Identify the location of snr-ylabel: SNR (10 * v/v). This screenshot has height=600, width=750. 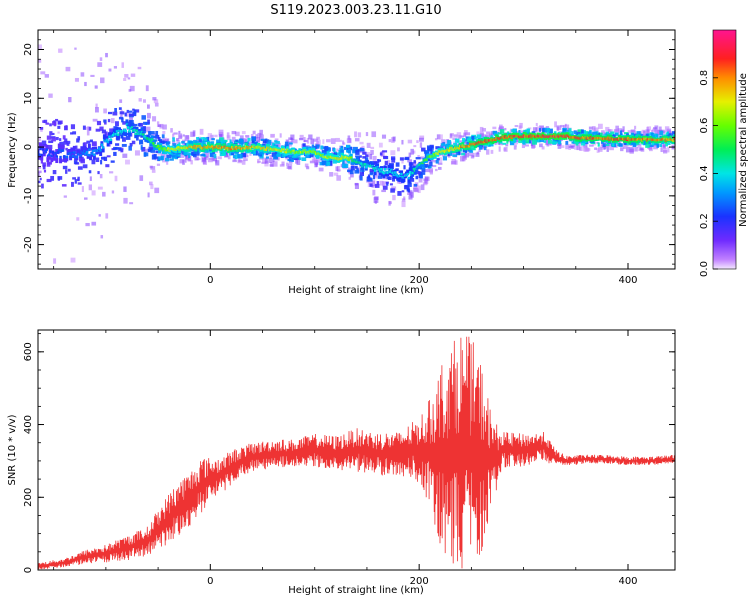
(12, 449).